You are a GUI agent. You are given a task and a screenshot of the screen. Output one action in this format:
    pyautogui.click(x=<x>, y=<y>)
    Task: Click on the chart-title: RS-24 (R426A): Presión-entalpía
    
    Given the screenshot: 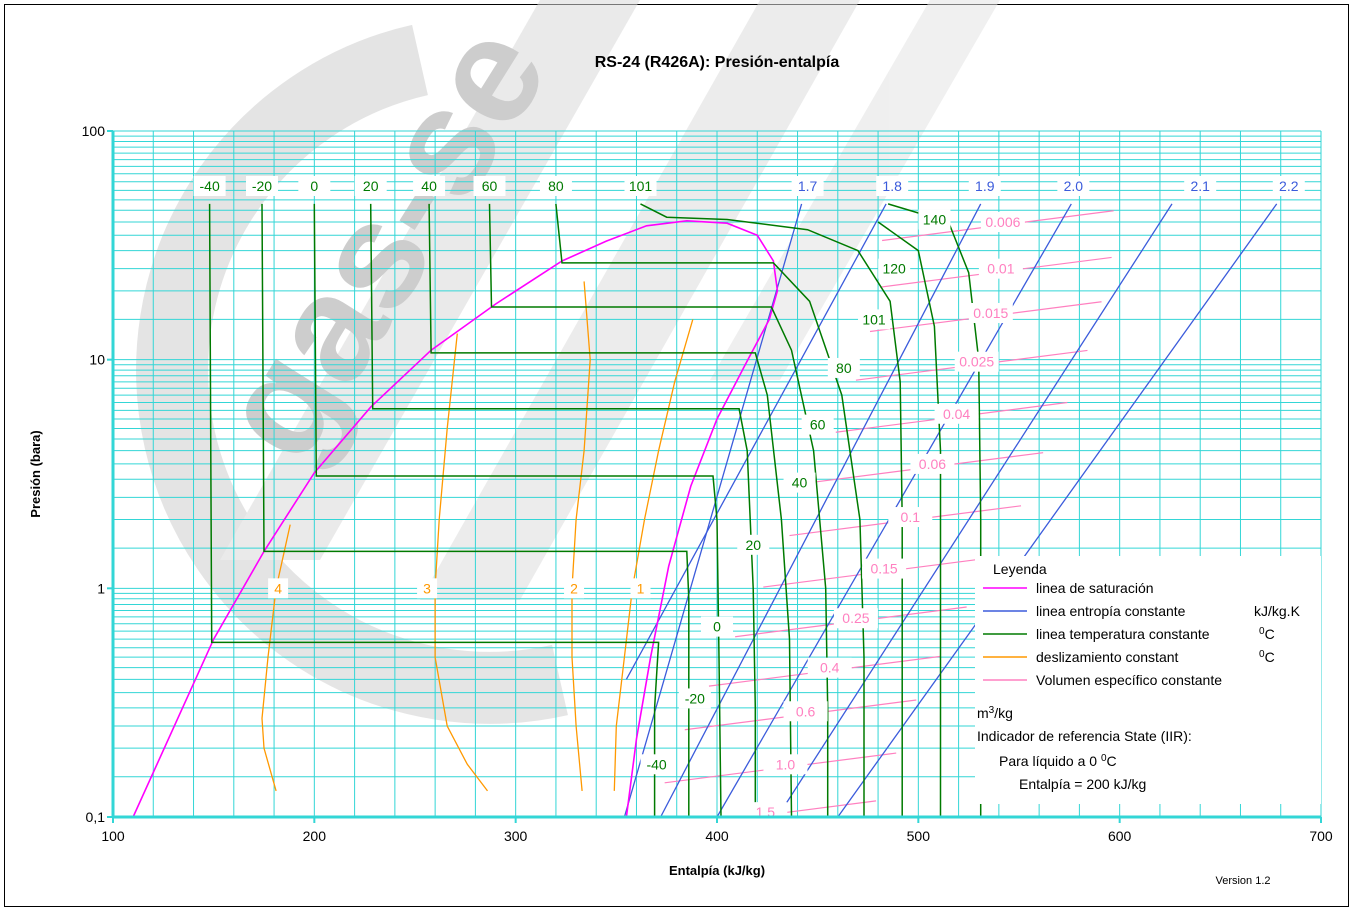 What is the action you would take?
    pyautogui.click(x=717, y=62)
    